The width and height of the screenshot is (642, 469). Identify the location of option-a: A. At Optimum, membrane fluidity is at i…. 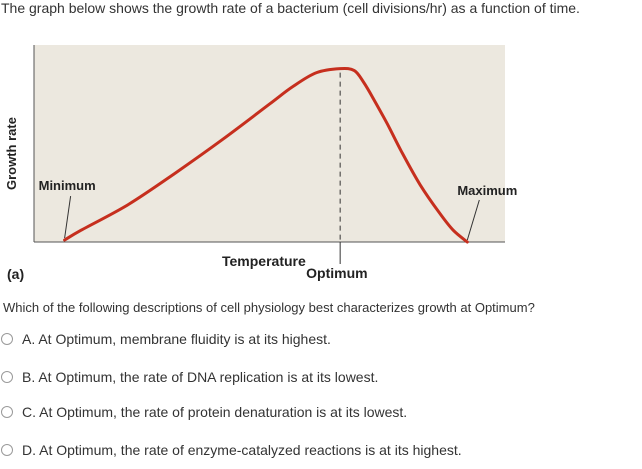
(165, 339).